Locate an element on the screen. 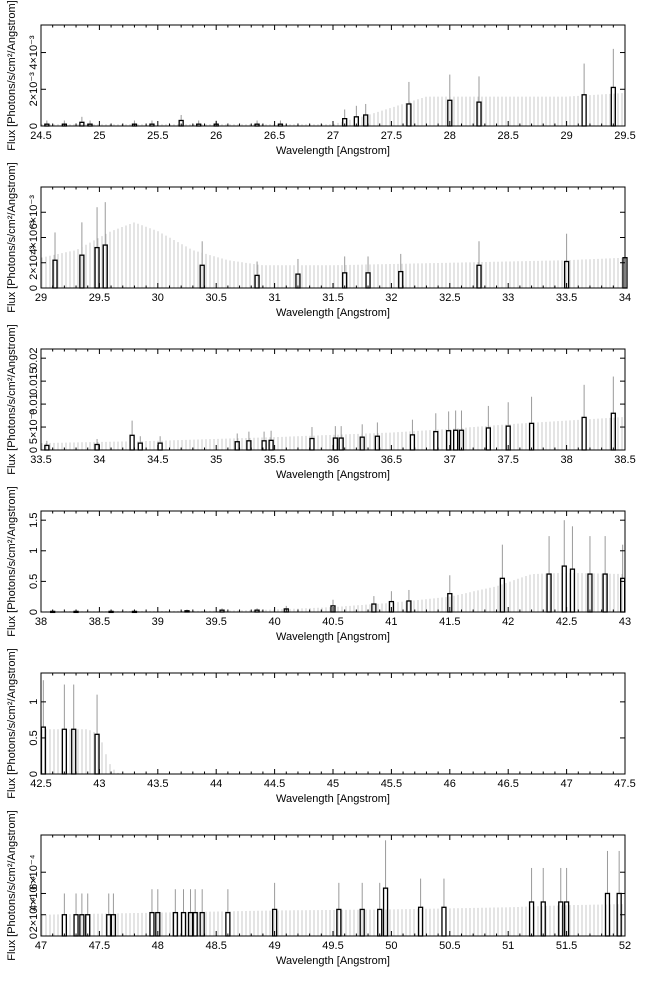 The height and width of the screenshot is (981, 647). y-tick-label: 4×10⁻³ is located at coordinates (34, 52).